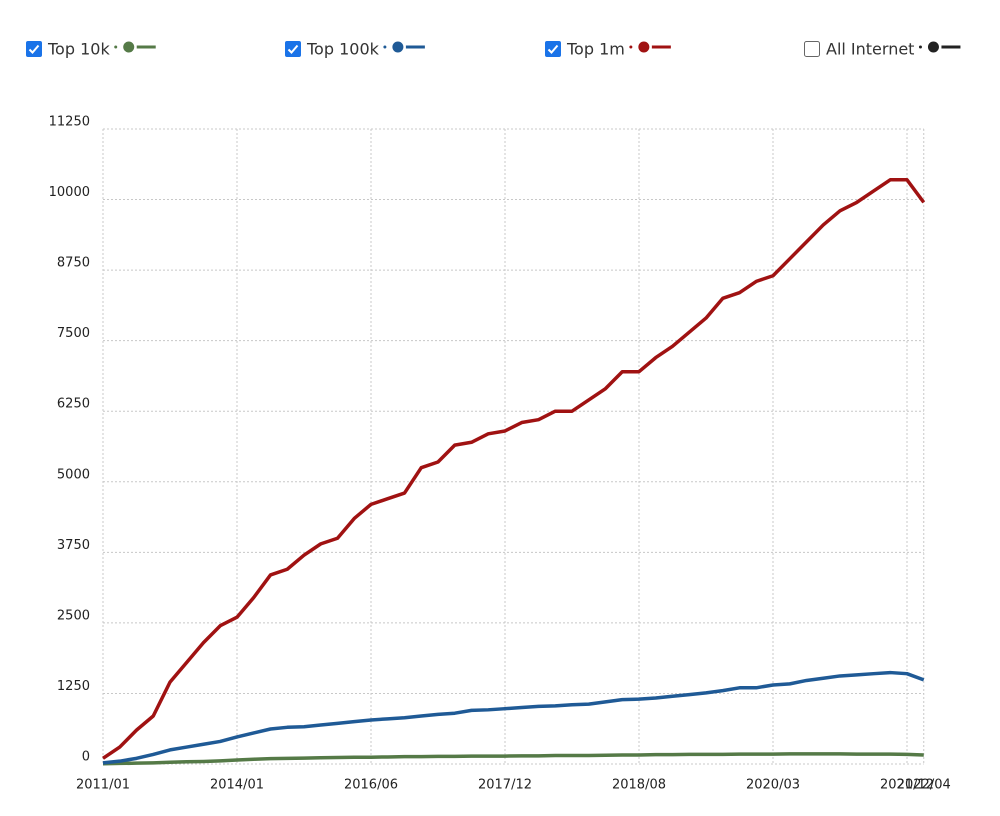  Describe the element at coordinates (73, 545) in the screenshot. I see `y-tick-label: 3750` at that location.